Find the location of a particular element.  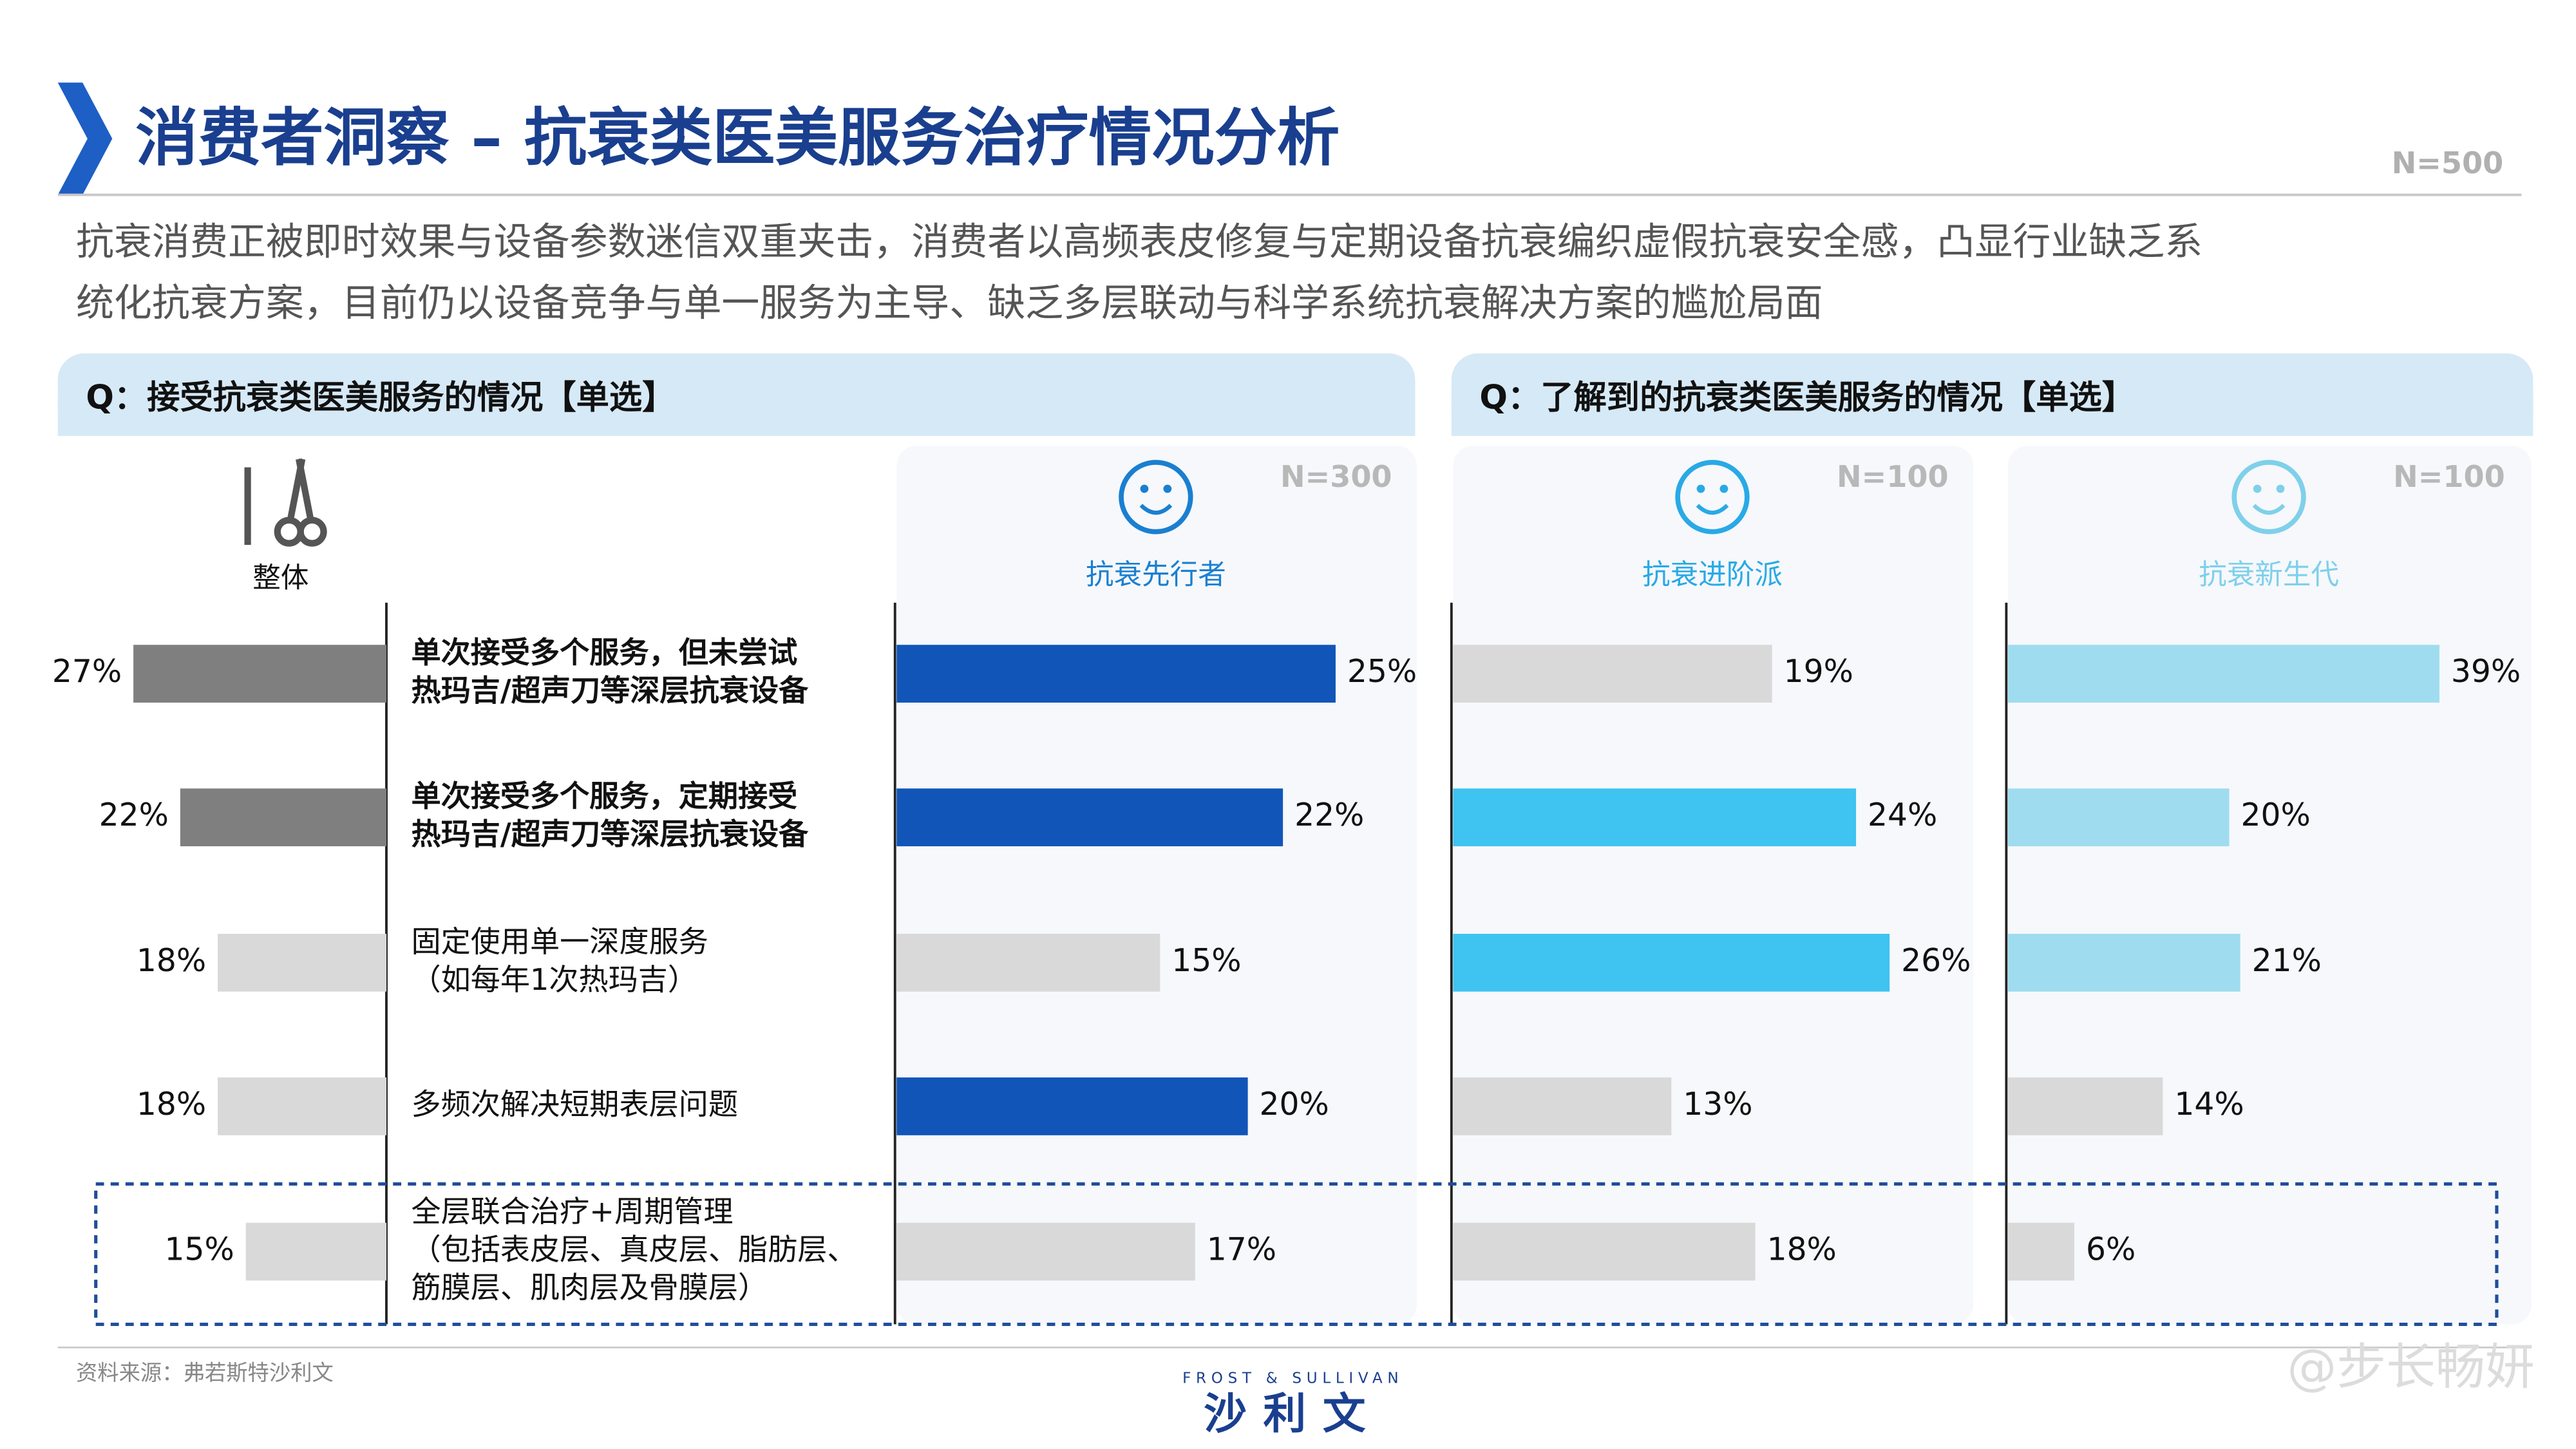

value-label: 21% is located at coordinates (2287, 961).